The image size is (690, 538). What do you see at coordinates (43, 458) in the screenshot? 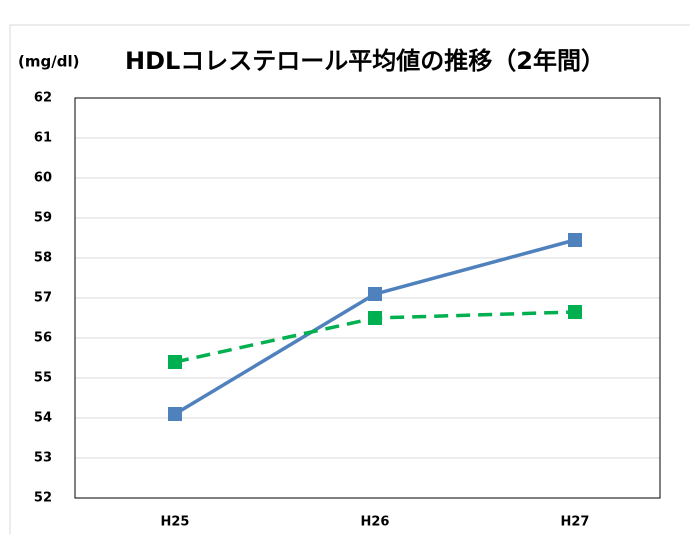
I see `y-tick-label: 53` at bounding box center [43, 458].